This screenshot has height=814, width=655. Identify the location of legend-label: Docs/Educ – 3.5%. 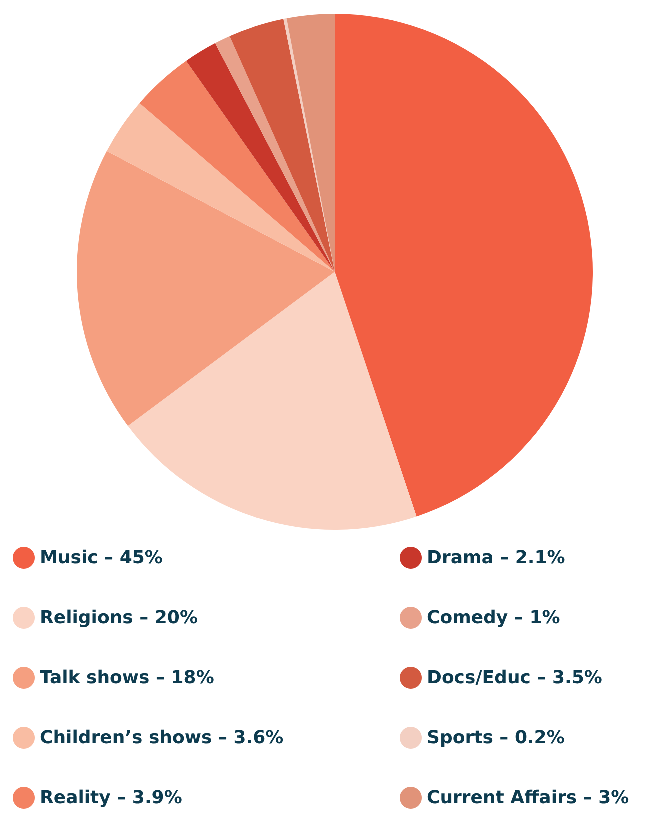
(514, 678).